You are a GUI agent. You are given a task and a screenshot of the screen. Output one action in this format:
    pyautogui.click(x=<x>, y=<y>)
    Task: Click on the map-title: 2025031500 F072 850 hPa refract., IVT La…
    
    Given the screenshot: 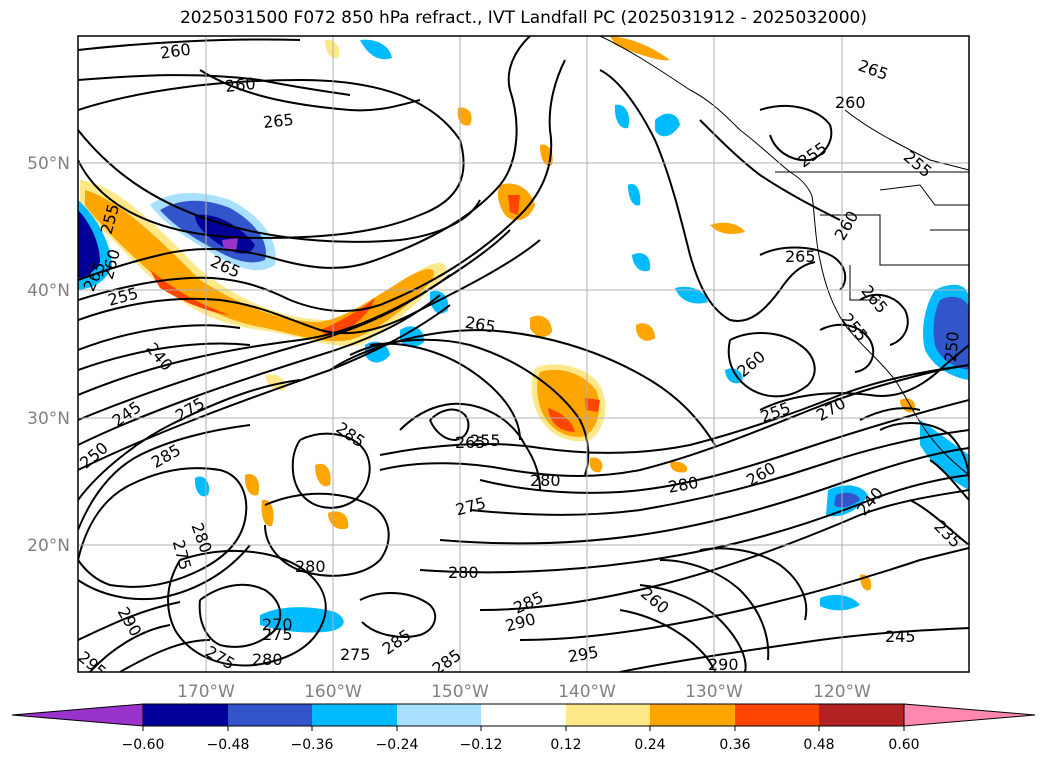 What is the action you would take?
    pyautogui.click(x=523, y=18)
    